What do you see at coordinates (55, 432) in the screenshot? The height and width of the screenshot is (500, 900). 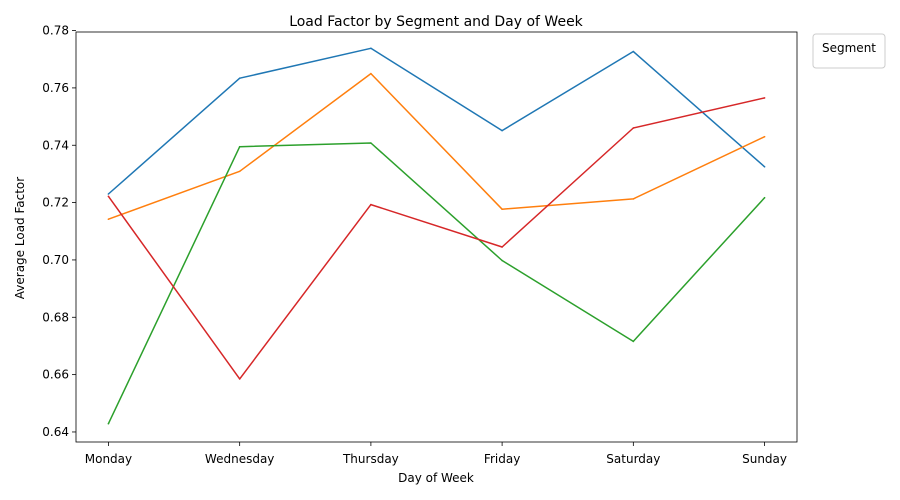 I see `y-tick-label-1: 0.64` at bounding box center [55, 432].